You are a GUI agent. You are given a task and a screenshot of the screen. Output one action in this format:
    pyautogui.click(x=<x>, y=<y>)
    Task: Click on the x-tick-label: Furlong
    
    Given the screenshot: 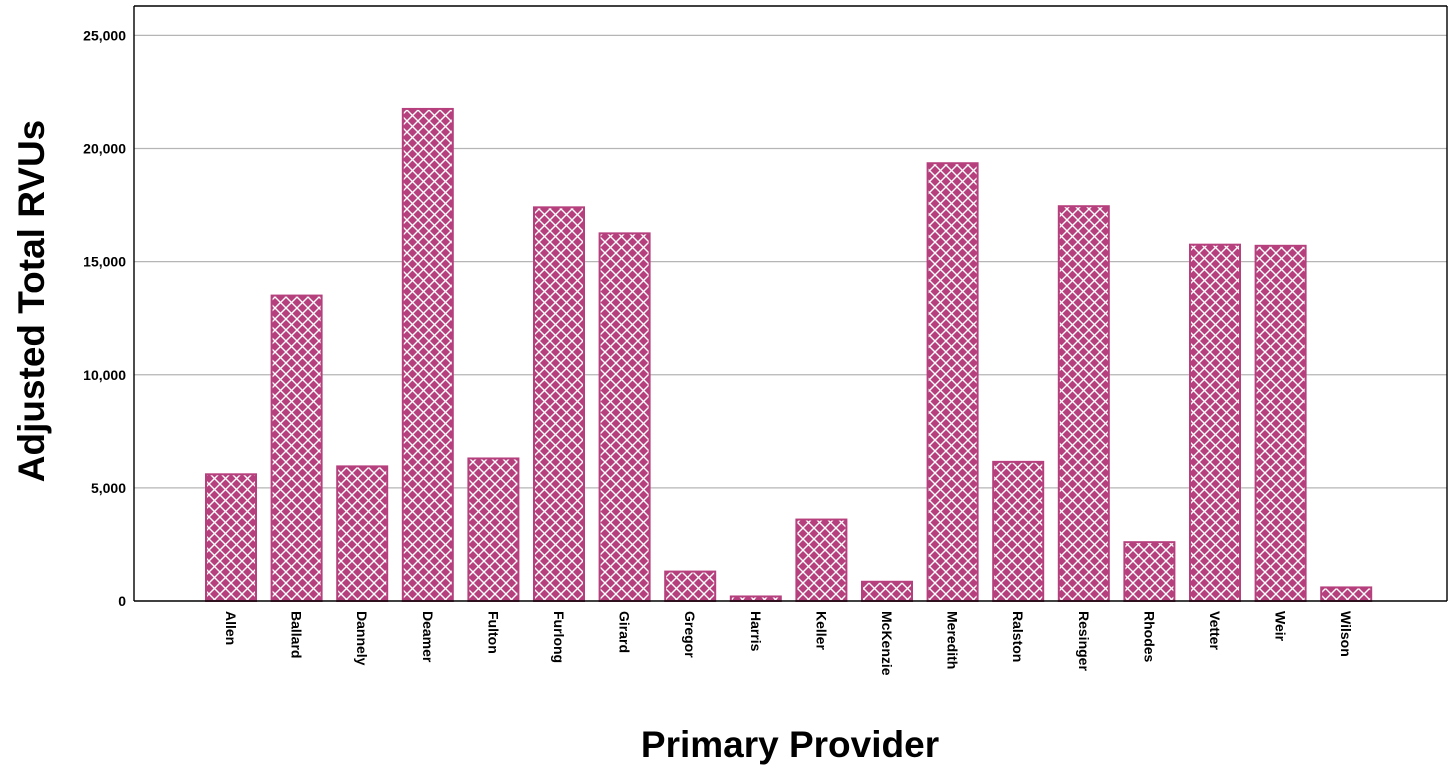 What is the action you would take?
    pyautogui.click(x=559, y=637)
    